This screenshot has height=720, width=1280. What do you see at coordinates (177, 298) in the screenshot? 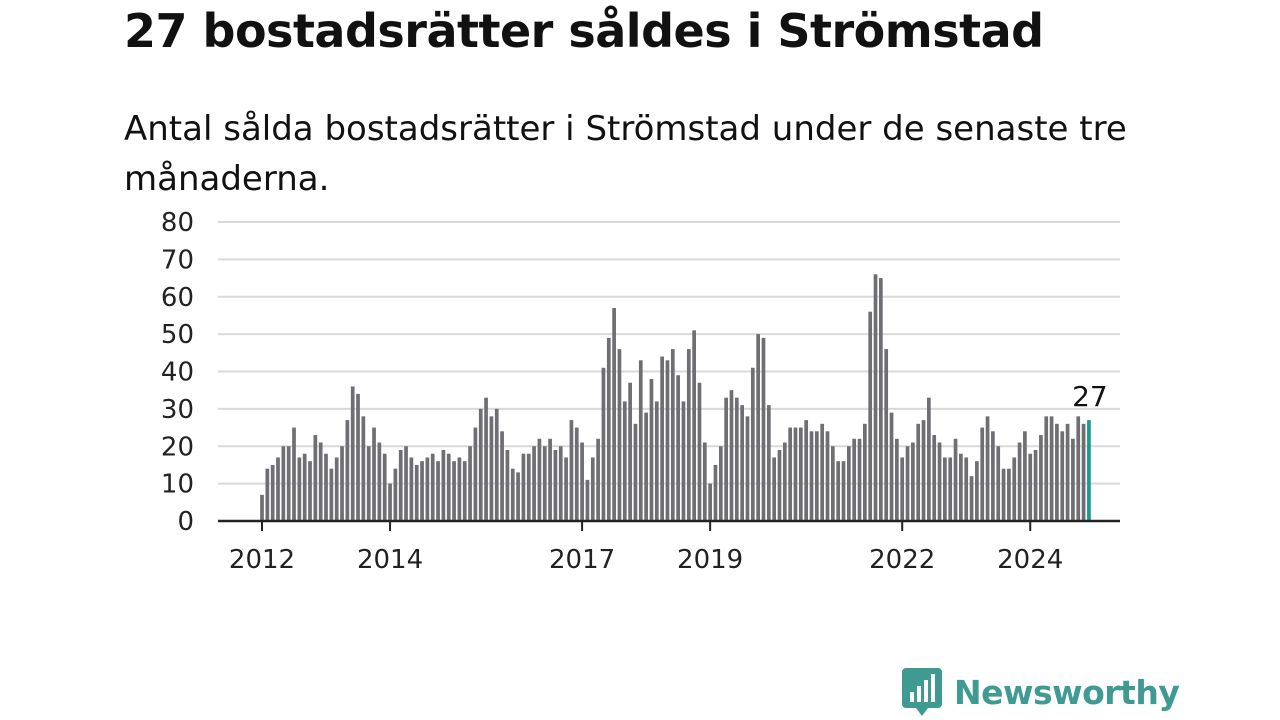
I see `y-tick-label: 60` at bounding box center [177, 298].